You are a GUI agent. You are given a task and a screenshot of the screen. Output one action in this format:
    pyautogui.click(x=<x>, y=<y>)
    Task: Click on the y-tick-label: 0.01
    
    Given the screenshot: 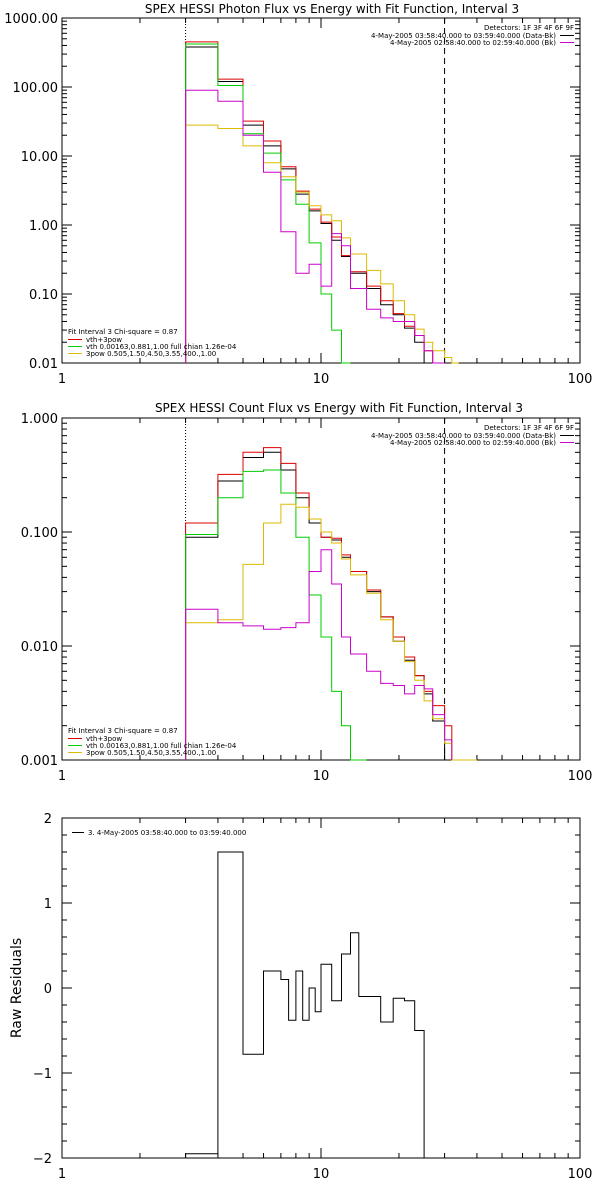 What is the action you would take?
    pyautogui.click(x=43, y=364)
    